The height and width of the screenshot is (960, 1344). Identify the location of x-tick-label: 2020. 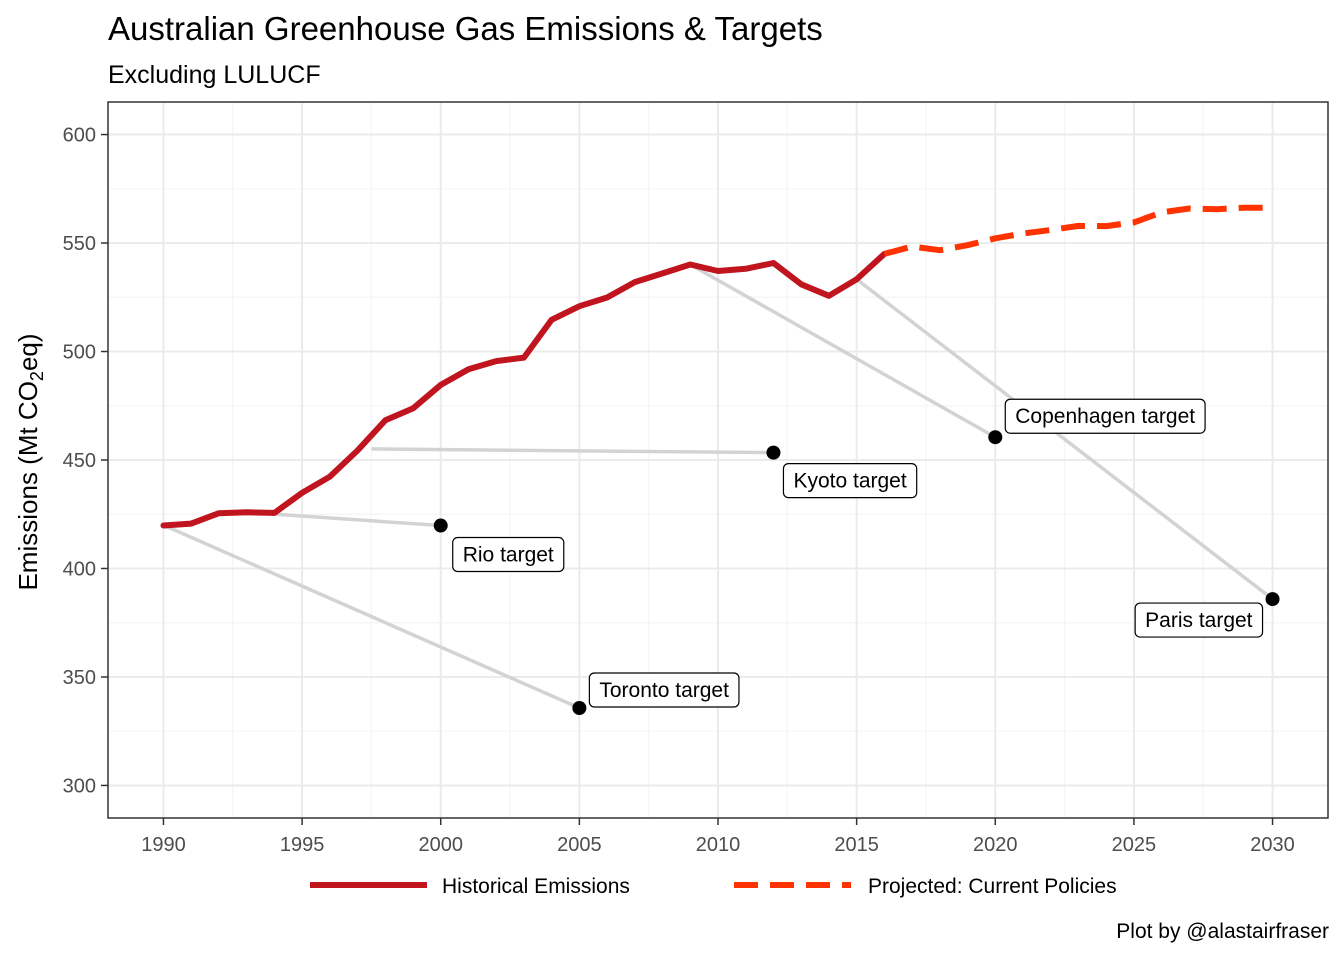
(995, 845).